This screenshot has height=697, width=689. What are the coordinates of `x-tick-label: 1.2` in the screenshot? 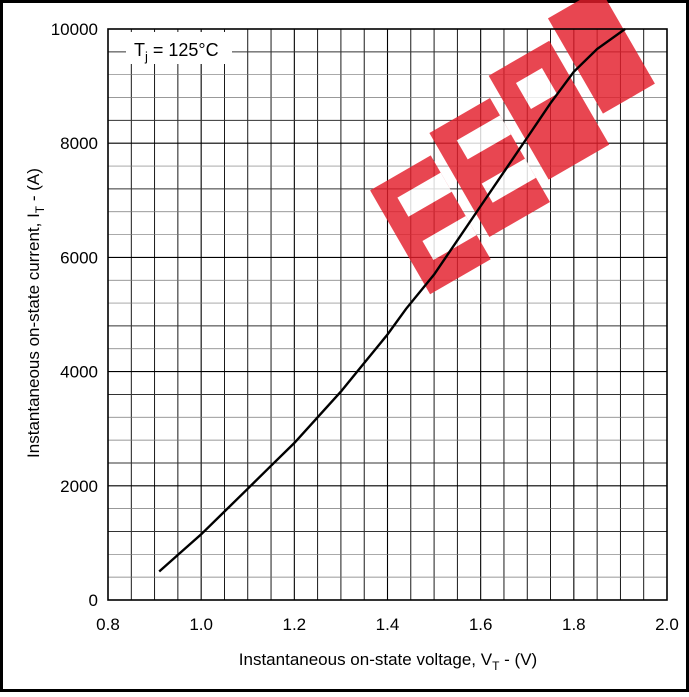 It's located at (295, 624).